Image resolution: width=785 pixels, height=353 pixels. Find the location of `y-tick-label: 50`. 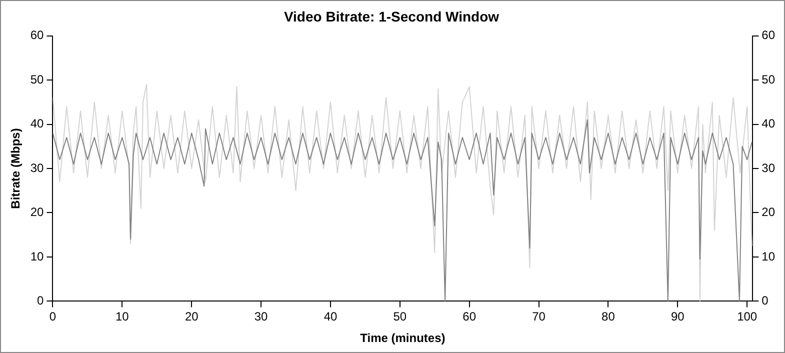

y-tick-label: 50 is located at coordinates (37, 79).